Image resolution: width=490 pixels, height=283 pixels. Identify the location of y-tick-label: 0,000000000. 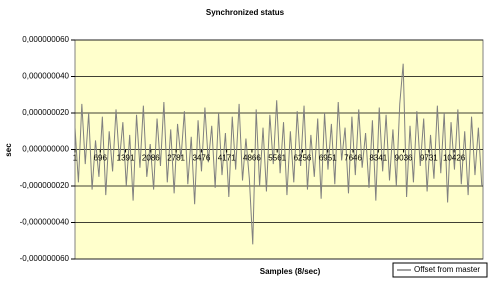
(45, 149).